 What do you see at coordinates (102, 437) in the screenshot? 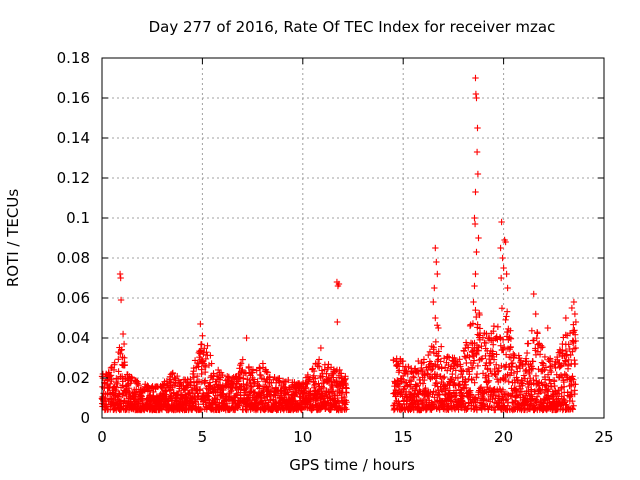
I see `x-tick-label: 0` at bounding box center [102, 437].